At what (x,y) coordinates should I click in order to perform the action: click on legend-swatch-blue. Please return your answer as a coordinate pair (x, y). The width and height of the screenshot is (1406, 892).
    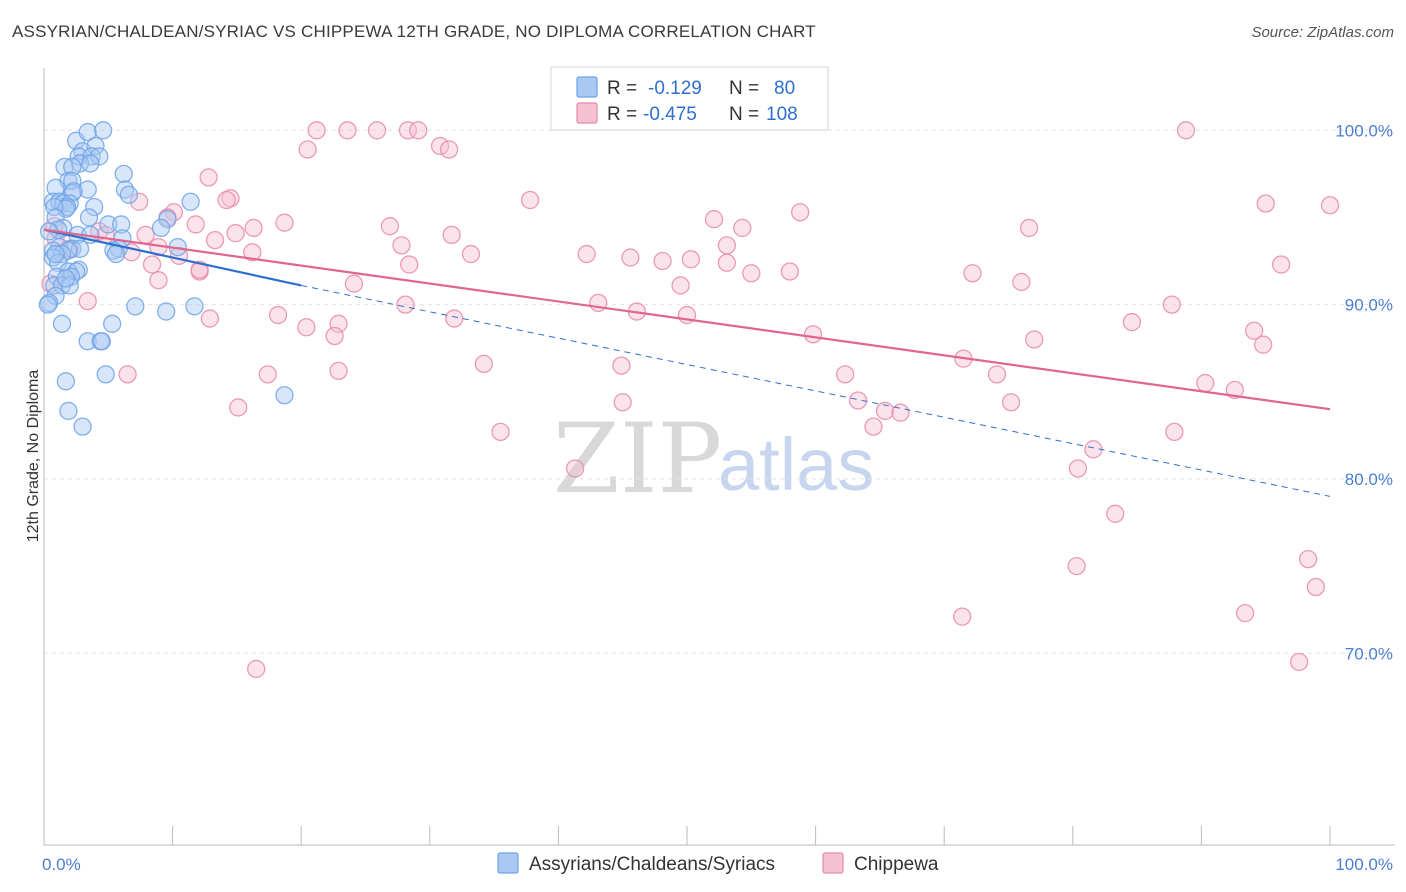
    Looking at the image, I should click on (587, 87).